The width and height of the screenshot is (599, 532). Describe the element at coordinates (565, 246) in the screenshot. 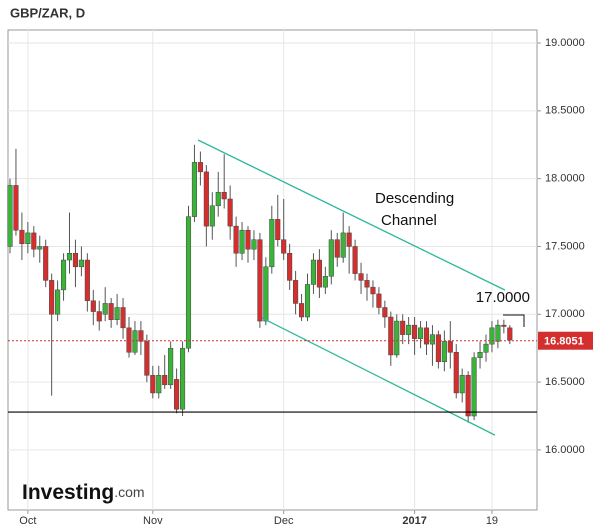

I see `y-tick-label: 17.5000` at that location.